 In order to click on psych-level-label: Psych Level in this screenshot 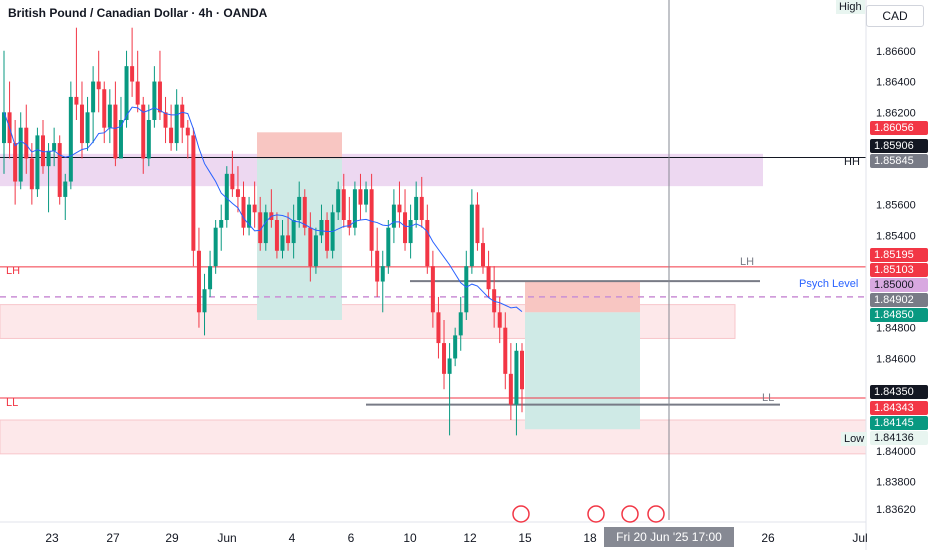, I will do `click(829, 284)`.